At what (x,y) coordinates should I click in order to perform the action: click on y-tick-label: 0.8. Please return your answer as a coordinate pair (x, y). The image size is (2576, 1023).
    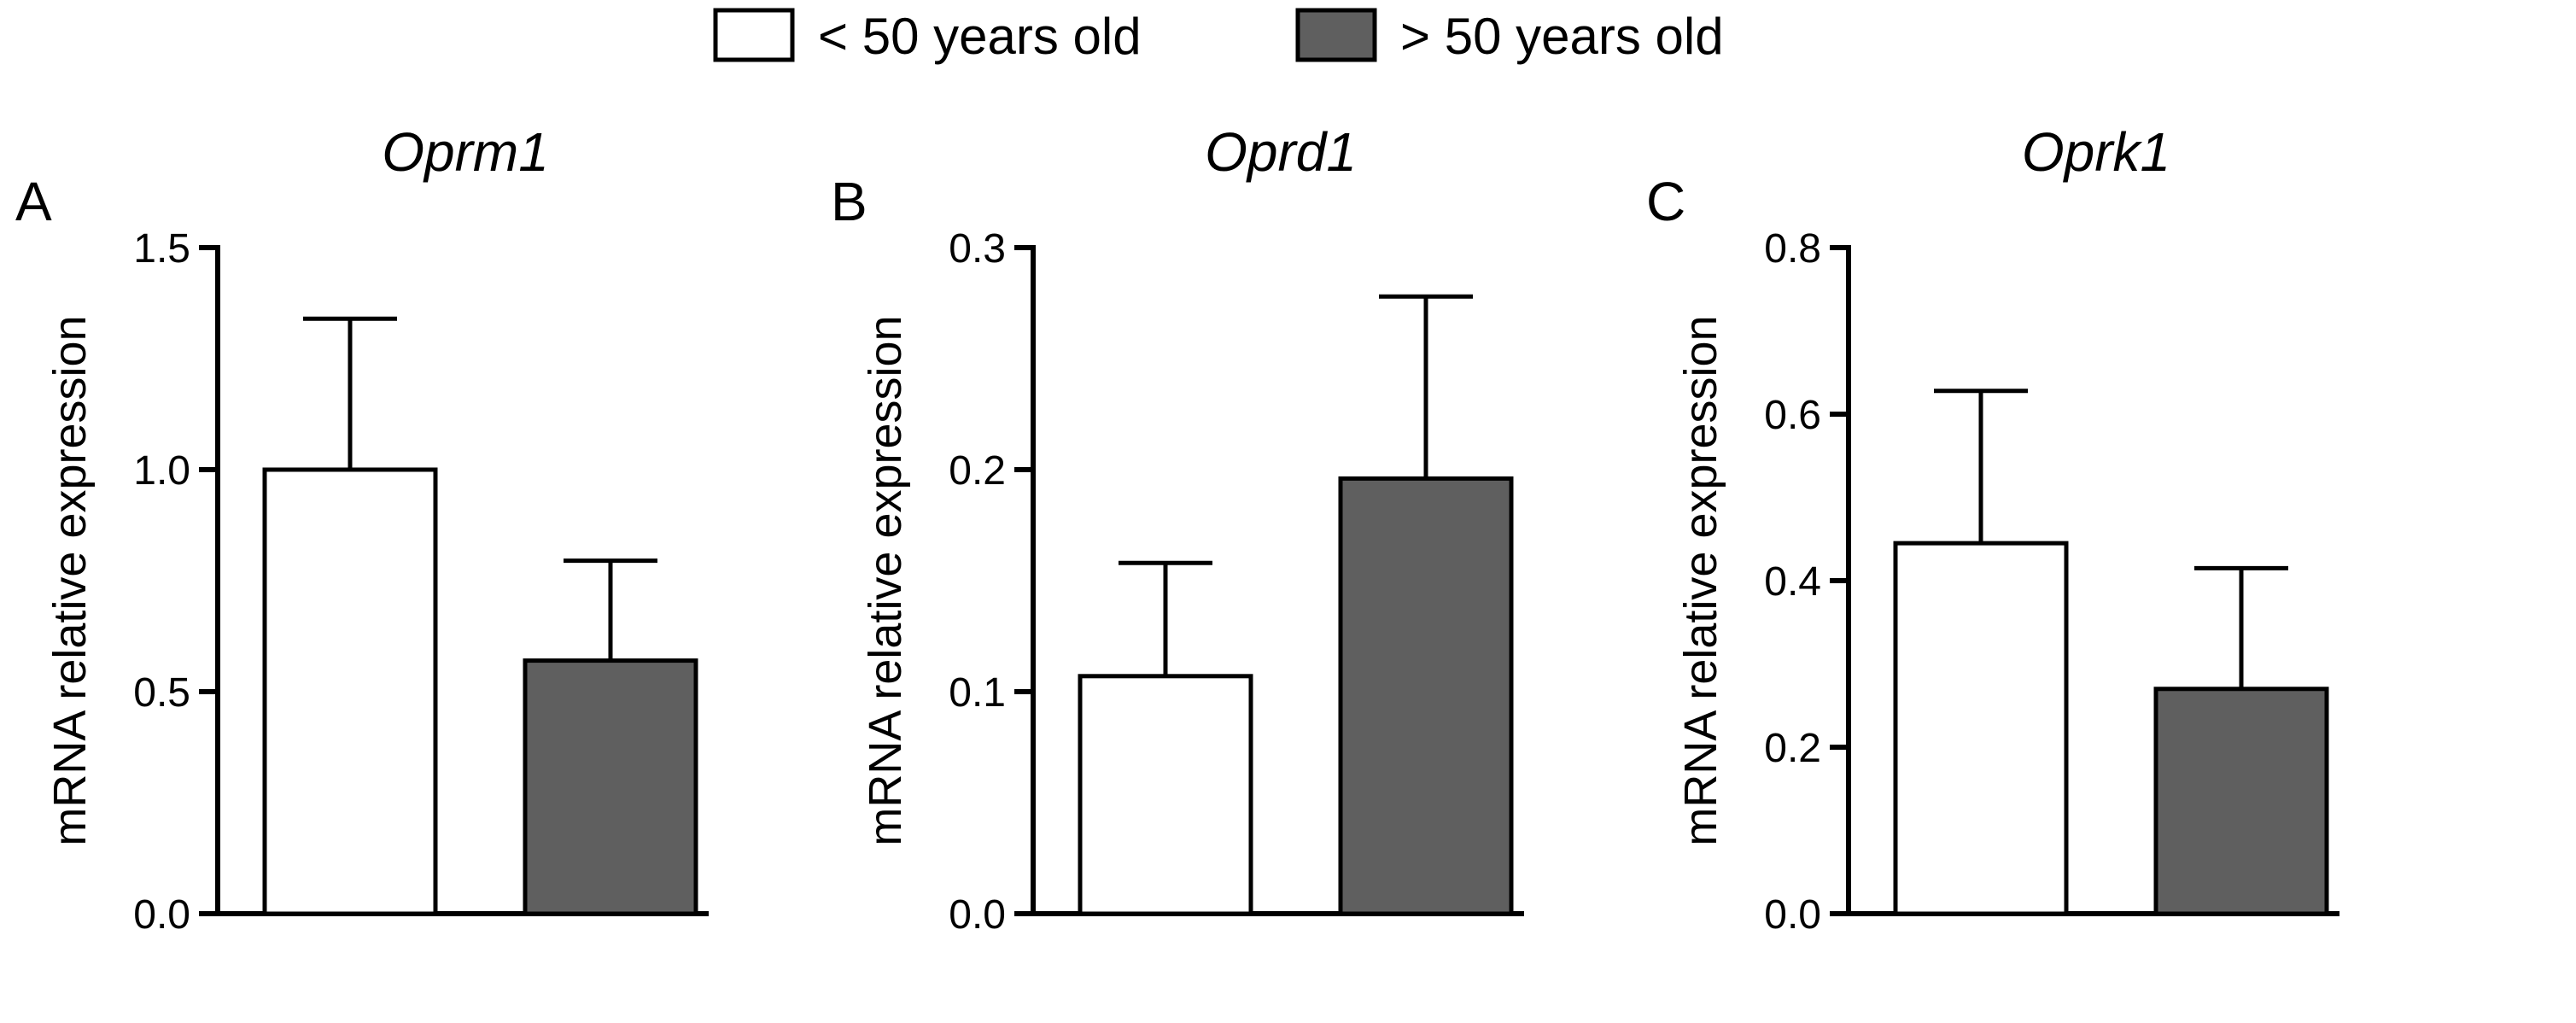
    Looking at the image, I should click on (1792, 249).